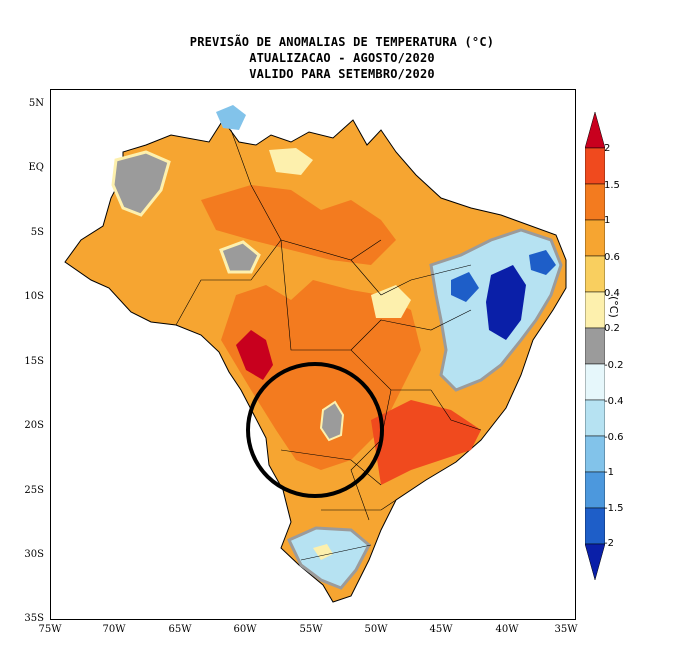 The width and height of the screenshot is (684, 668). I want to click on lat-label-35s: 35S, so click(34, 618).